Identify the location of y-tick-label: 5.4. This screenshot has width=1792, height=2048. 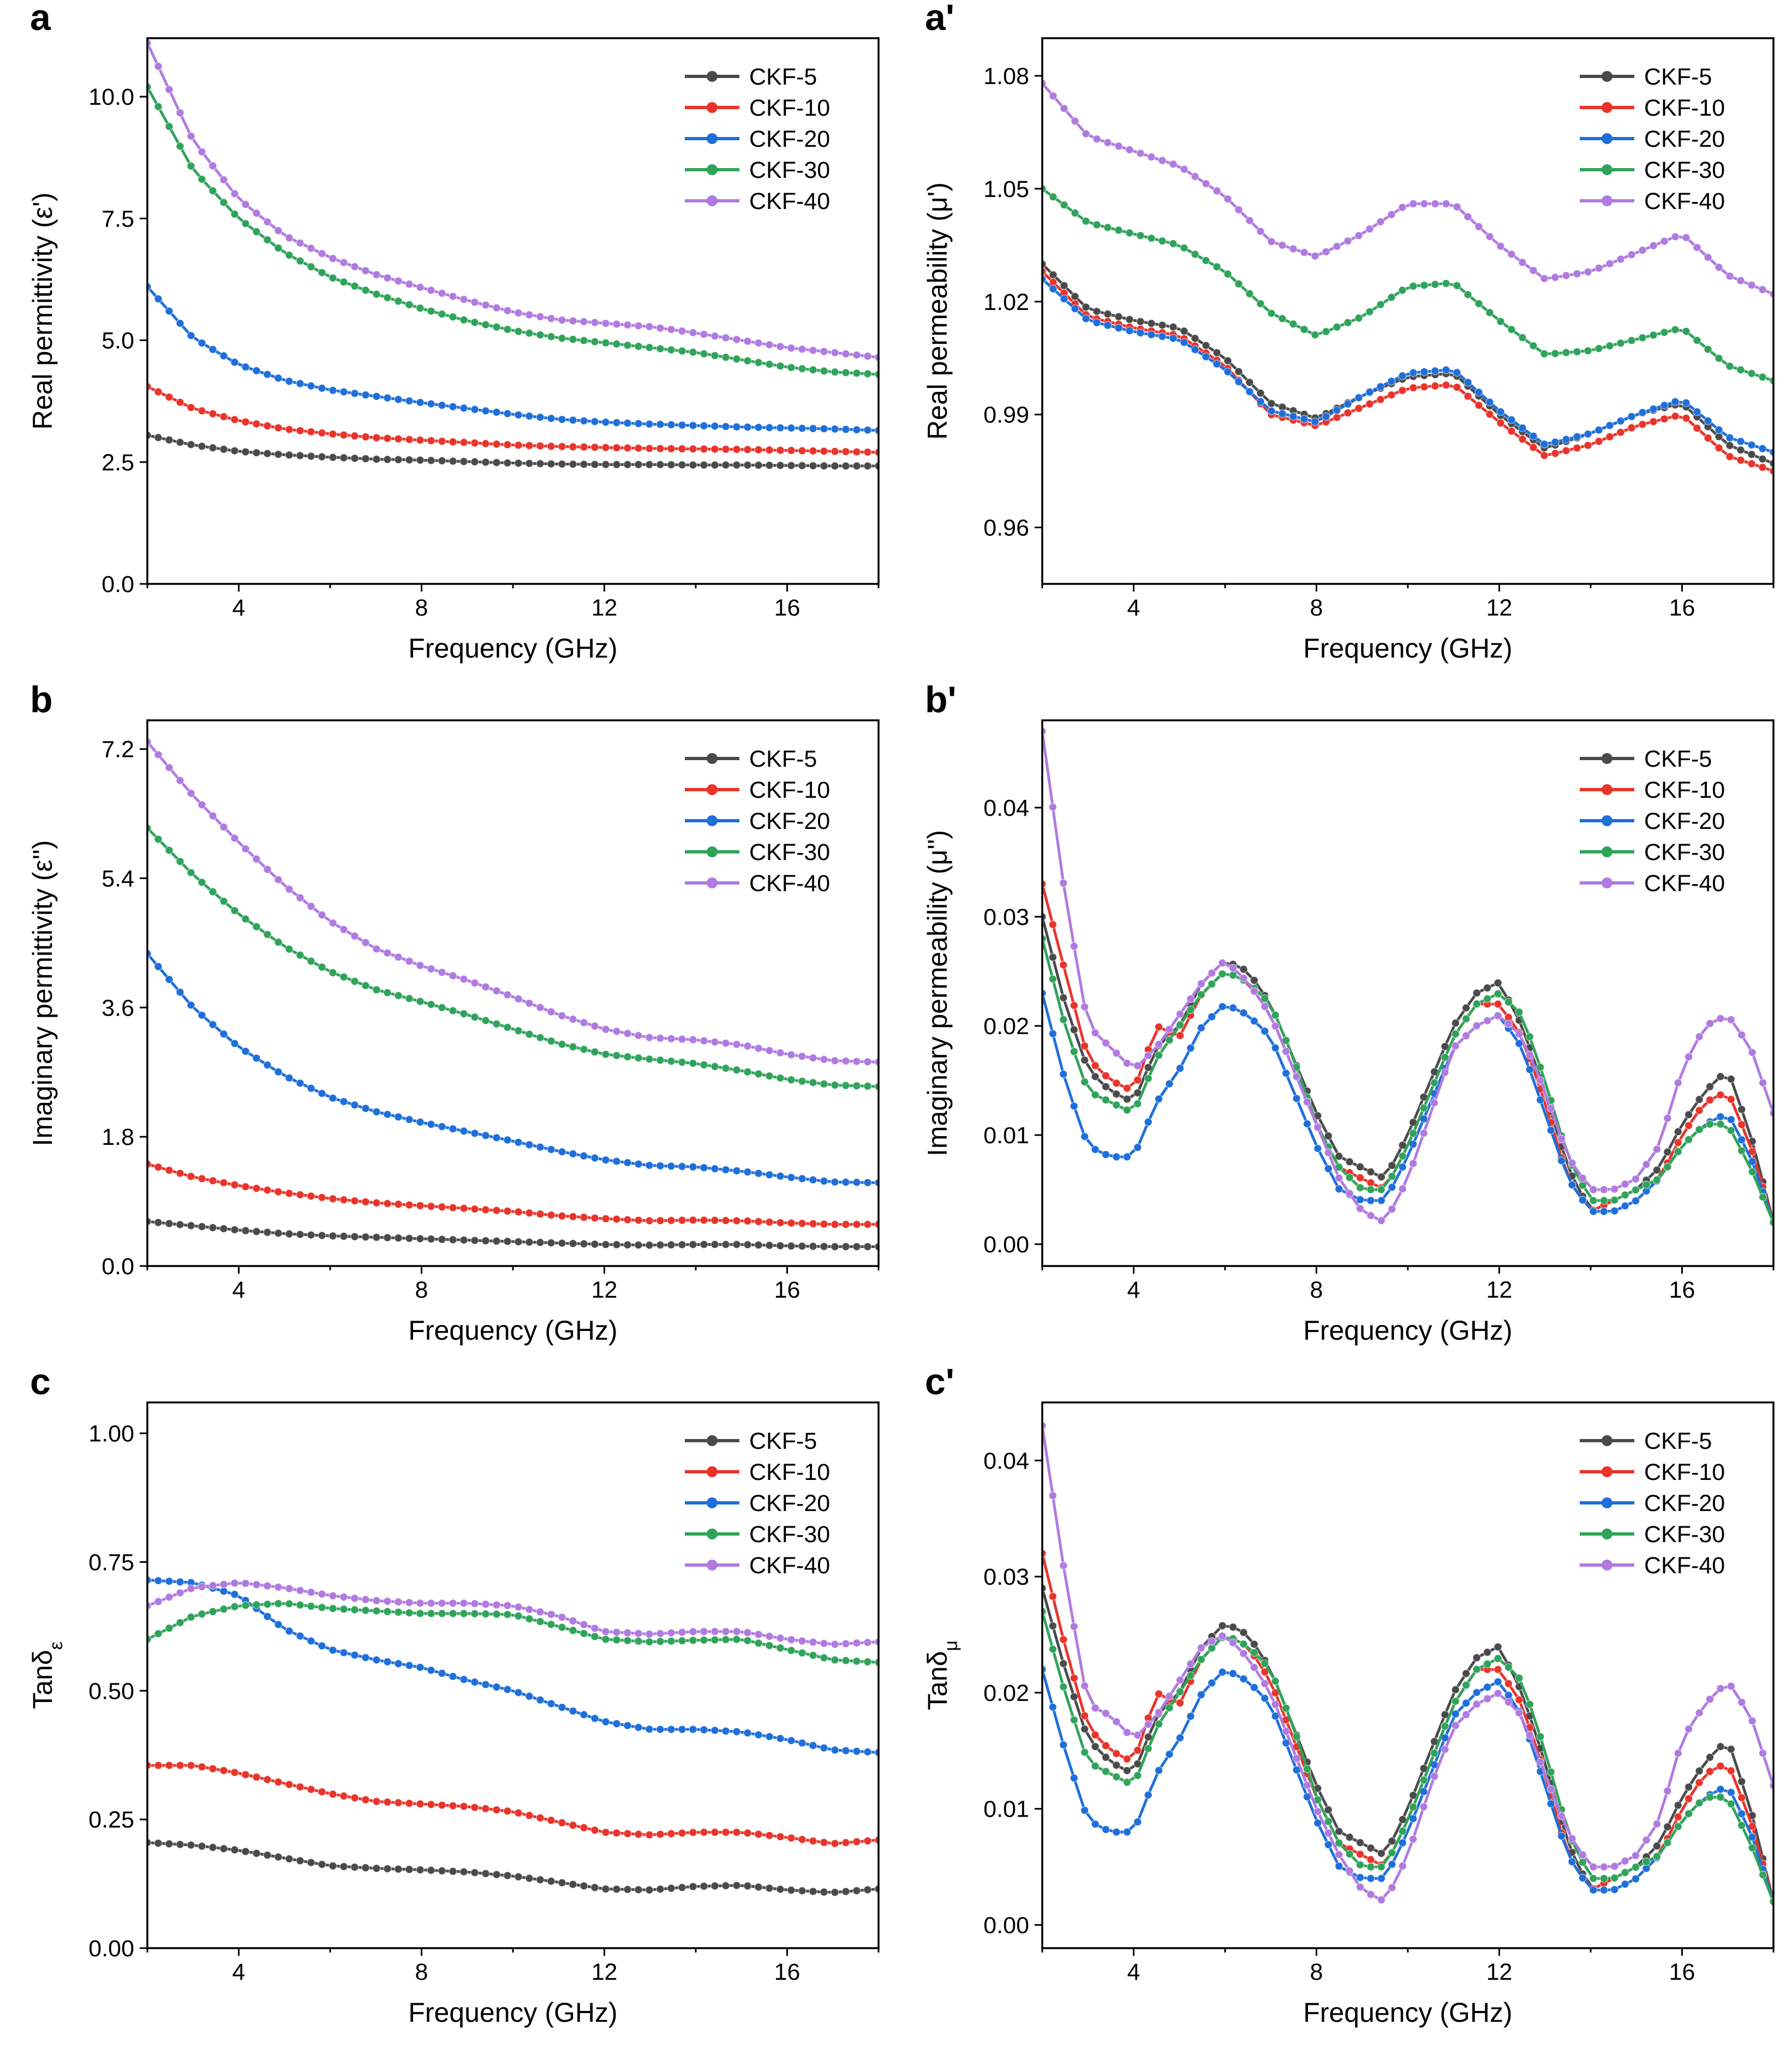
(118, 878).